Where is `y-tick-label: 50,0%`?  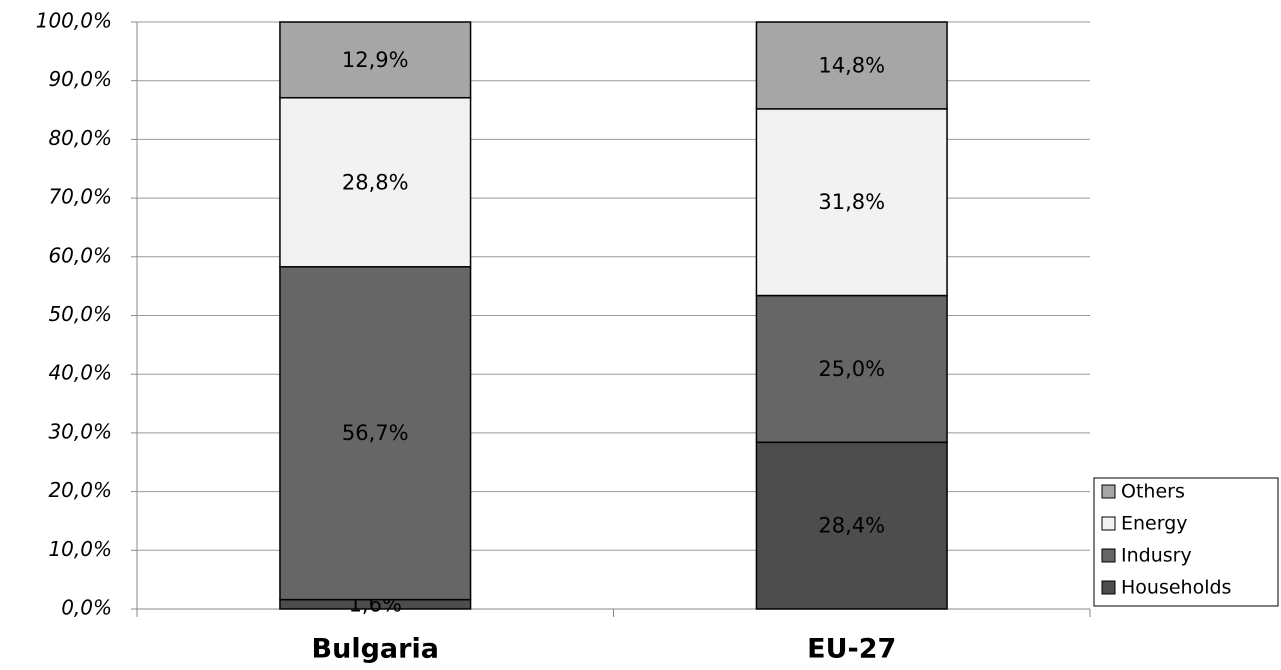
y-tick-label: 50,0% is located at coordinates (80, 314).